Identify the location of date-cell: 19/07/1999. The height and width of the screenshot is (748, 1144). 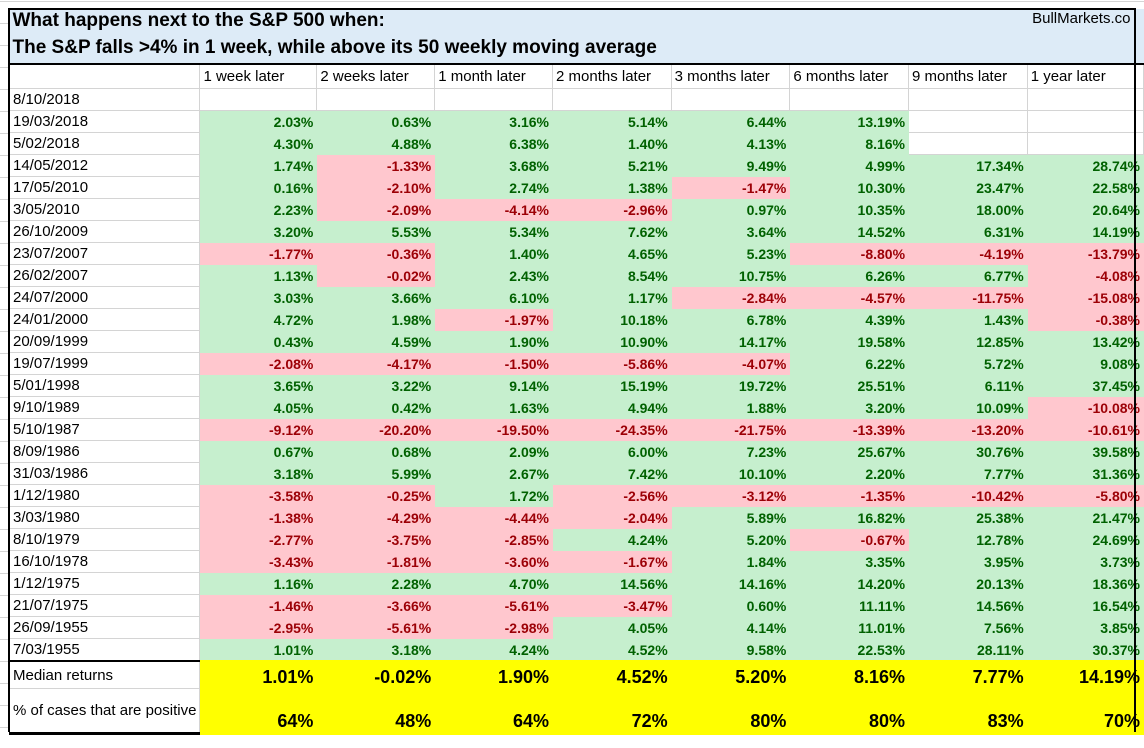
(104, 363).